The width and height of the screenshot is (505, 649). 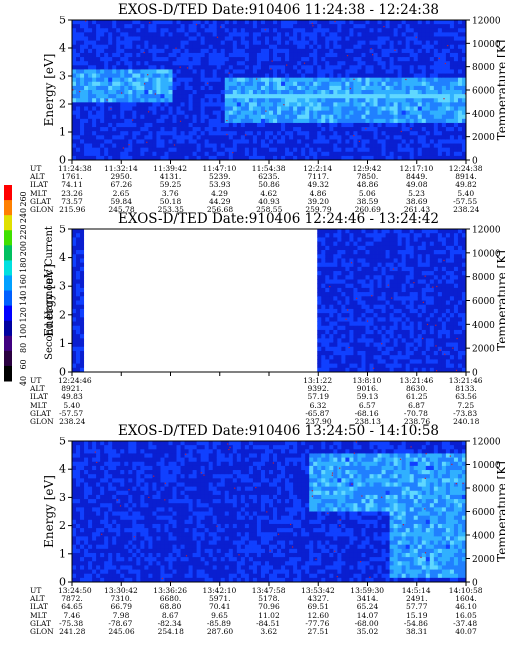 I want to click on orbit-value: 50.18, so click(x=170, y=201).